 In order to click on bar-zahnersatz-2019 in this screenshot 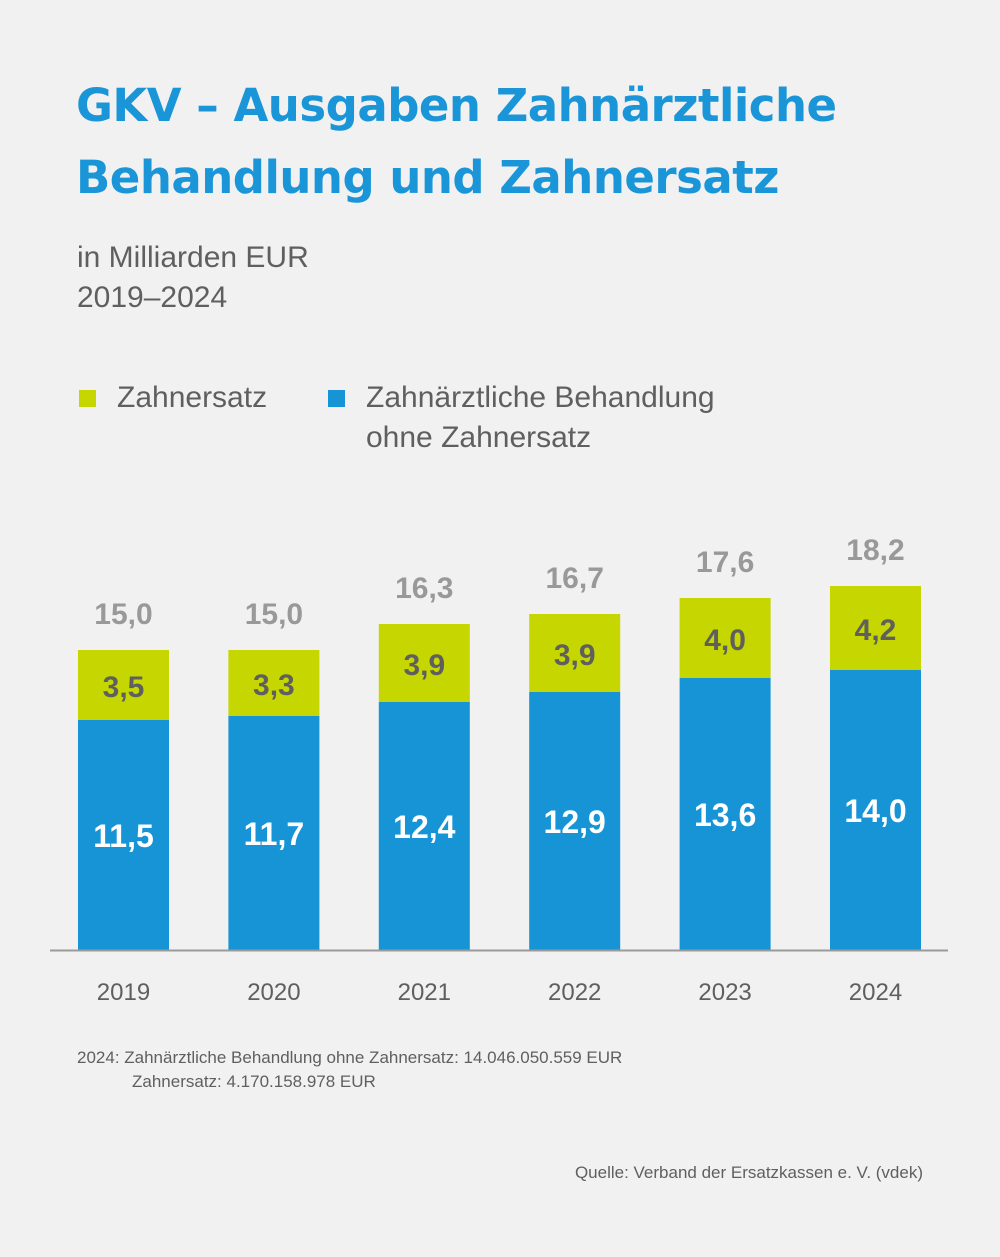, I will do `click(123, 685)`.